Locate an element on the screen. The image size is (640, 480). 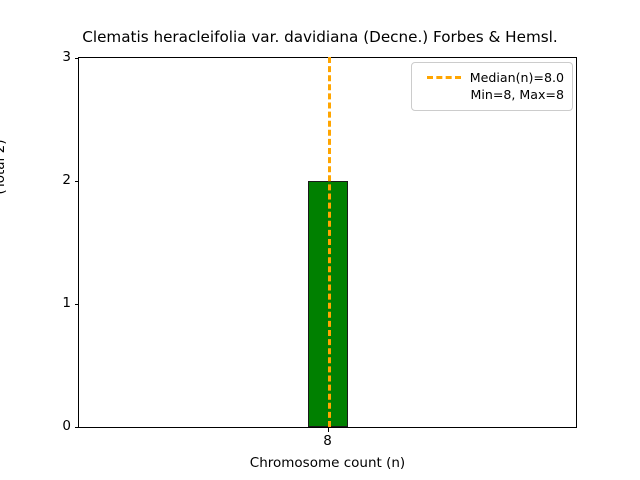
y-tick-label: 3 is located at coordinates (66, 57).